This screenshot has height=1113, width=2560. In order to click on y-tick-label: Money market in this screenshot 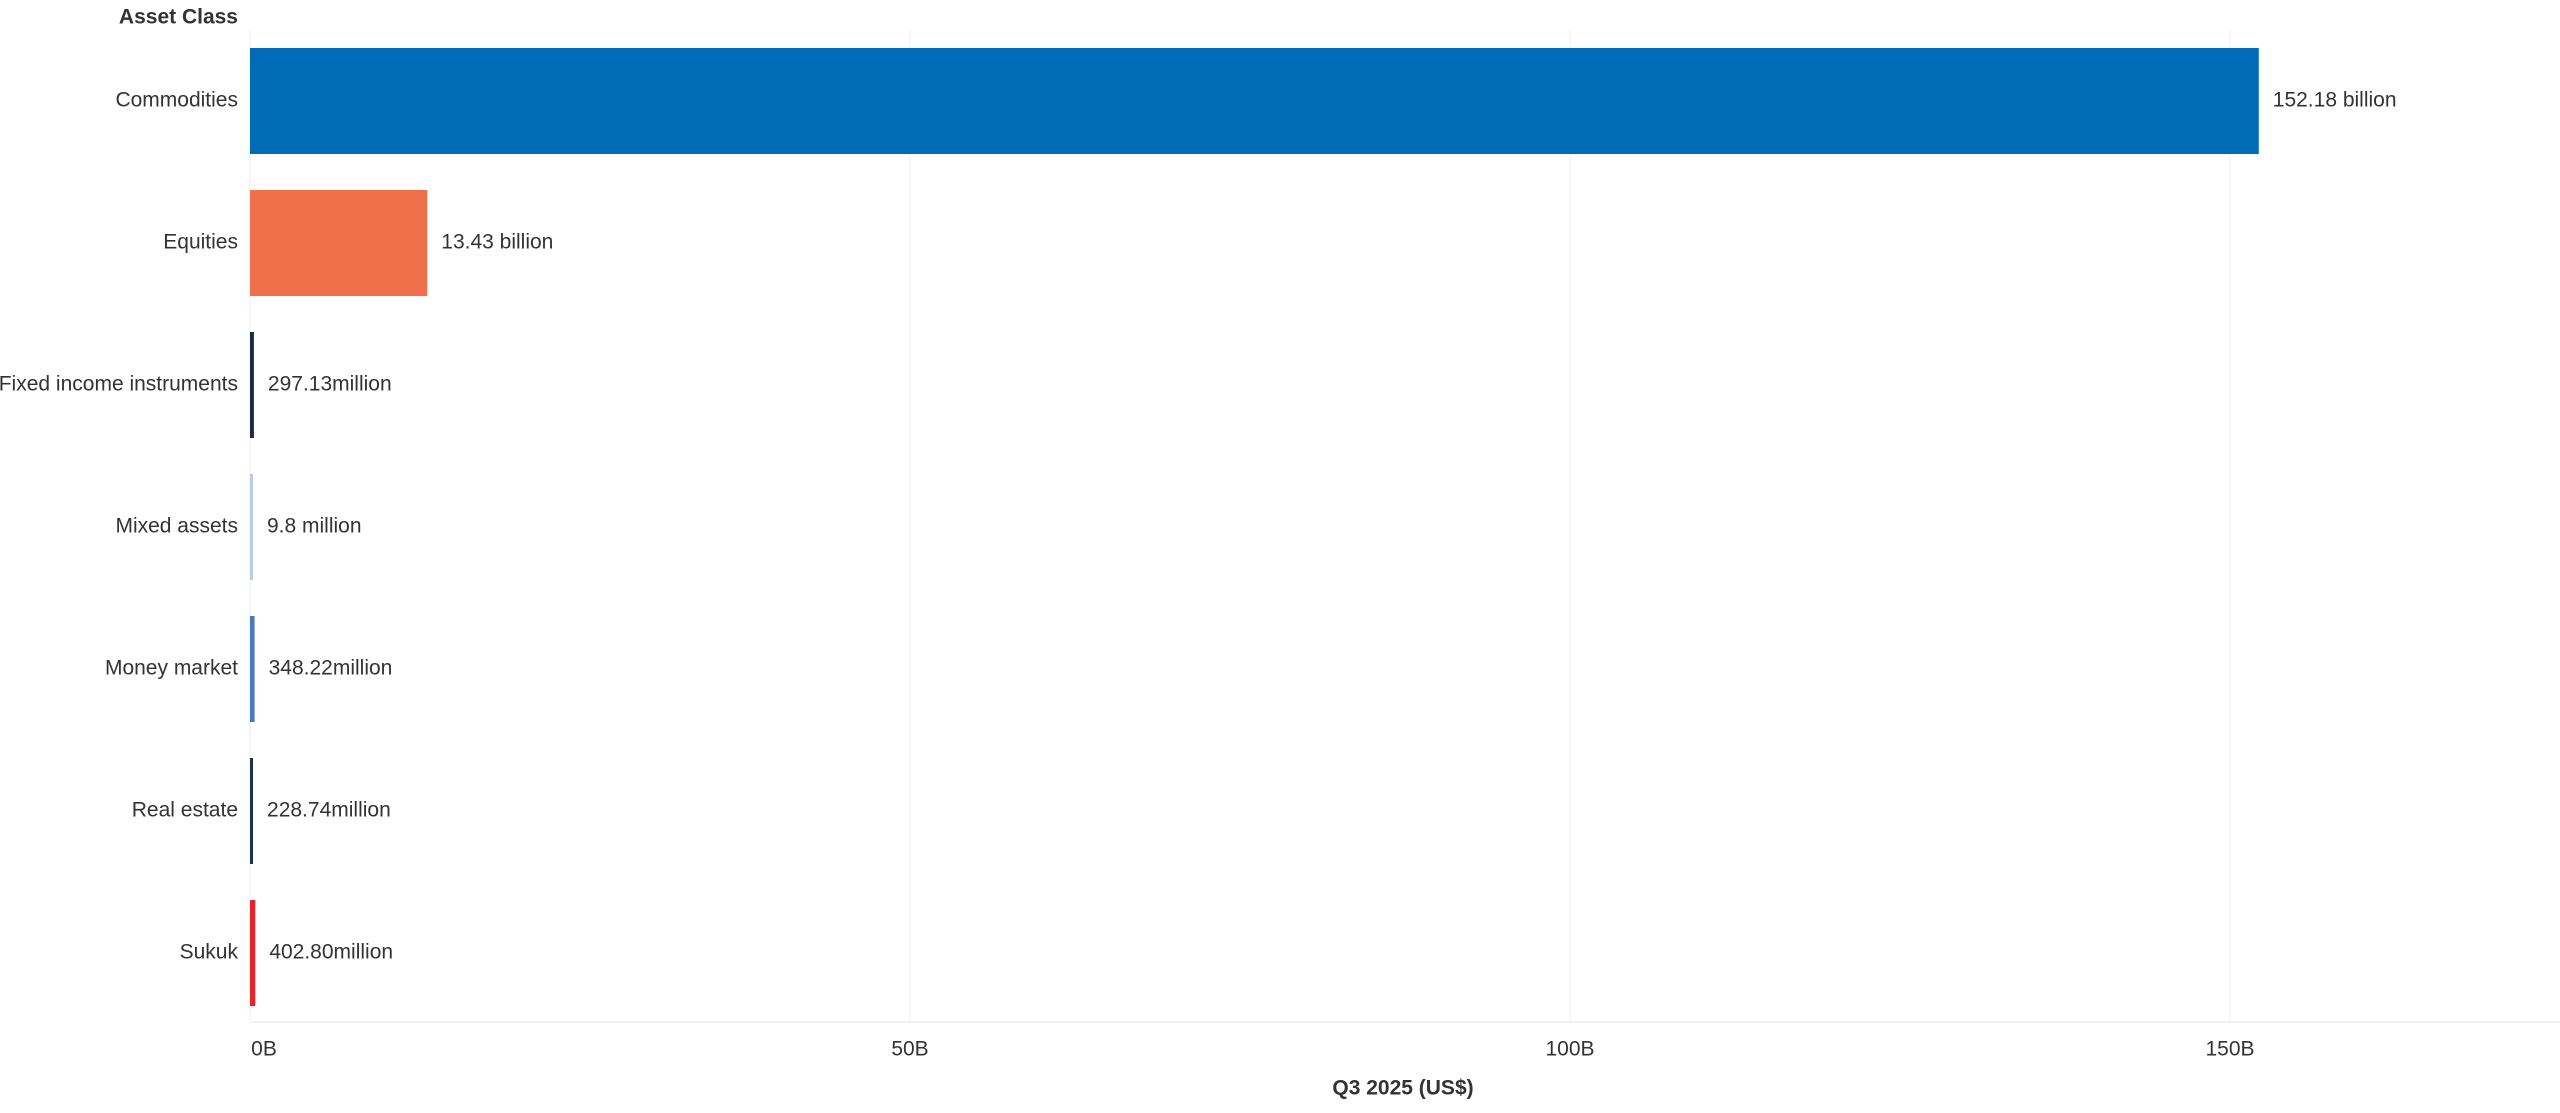, I will do `click(171, 668)`.